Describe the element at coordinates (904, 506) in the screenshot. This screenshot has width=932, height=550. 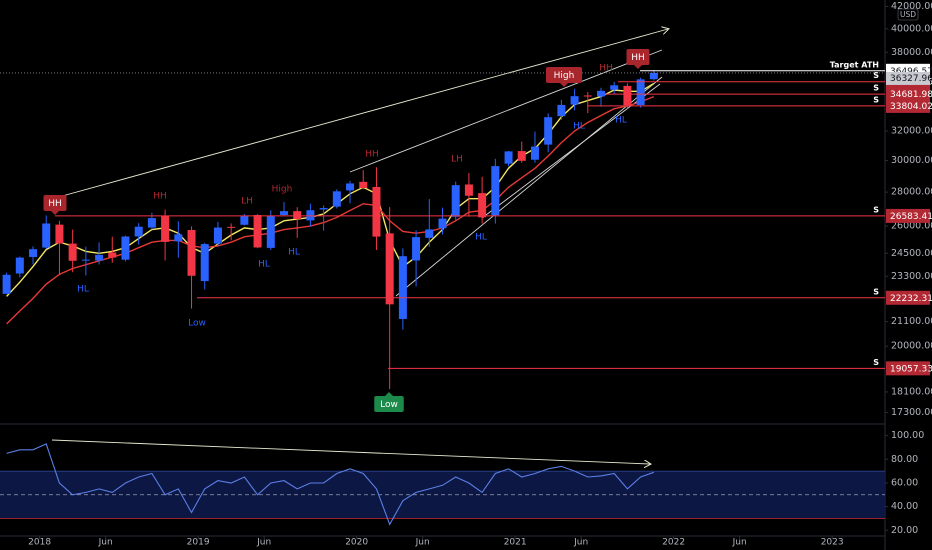
I see `y-tick-label: 40.00` at that location.